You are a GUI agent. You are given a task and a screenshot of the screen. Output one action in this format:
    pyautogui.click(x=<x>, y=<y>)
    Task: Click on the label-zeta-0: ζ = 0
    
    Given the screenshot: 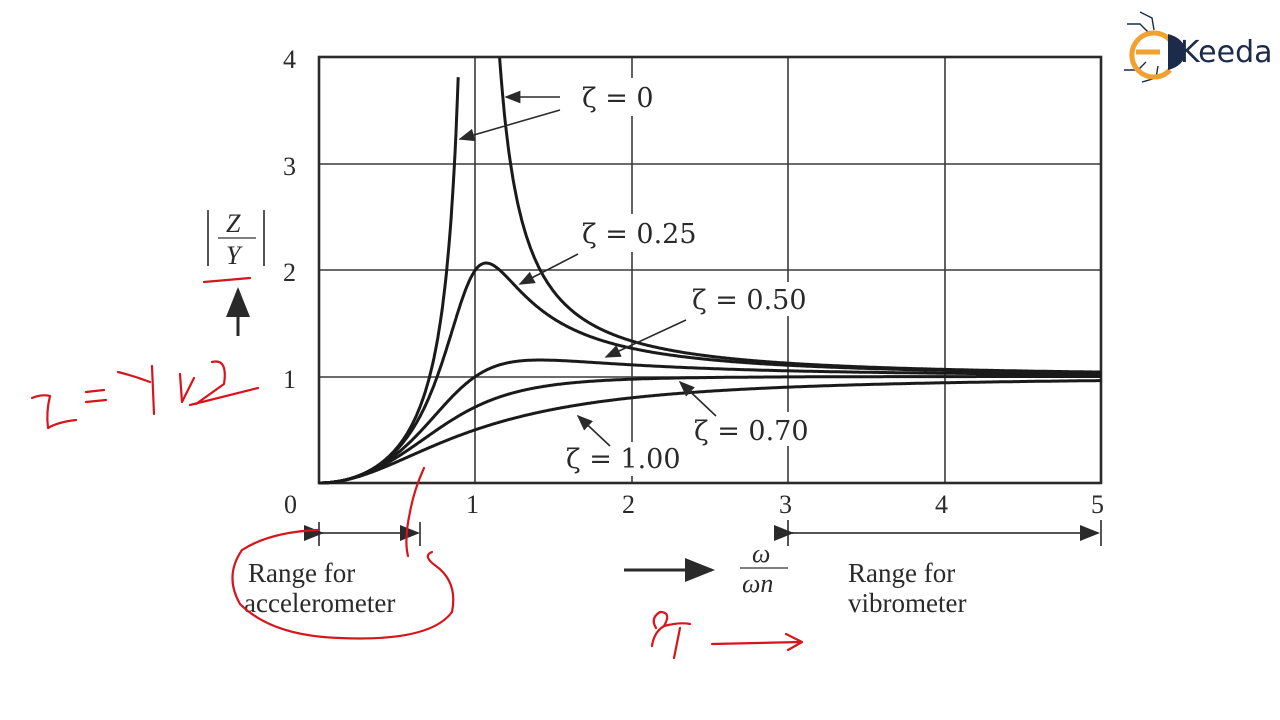 What is the action you would take?
    pyautogui.click(x=618, y=98)
    